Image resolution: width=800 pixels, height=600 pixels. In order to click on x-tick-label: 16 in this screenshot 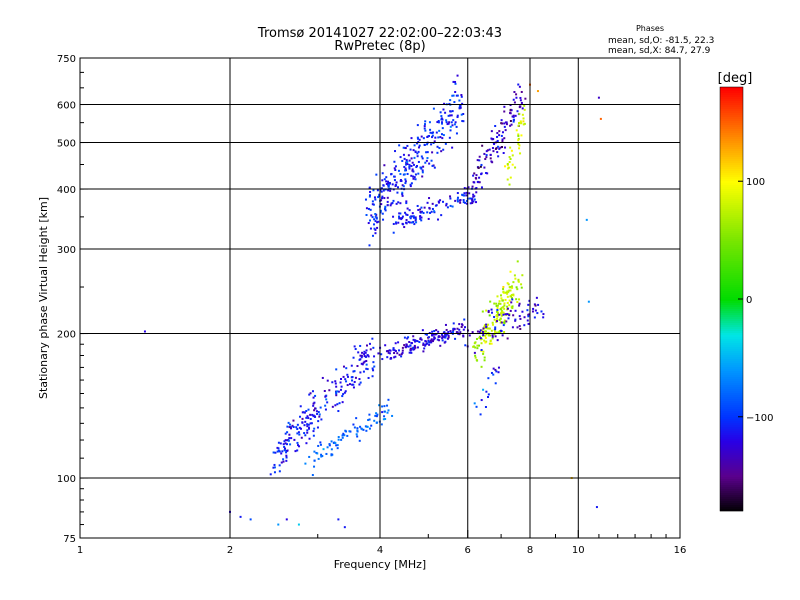, I will do `click(680, 550)`.